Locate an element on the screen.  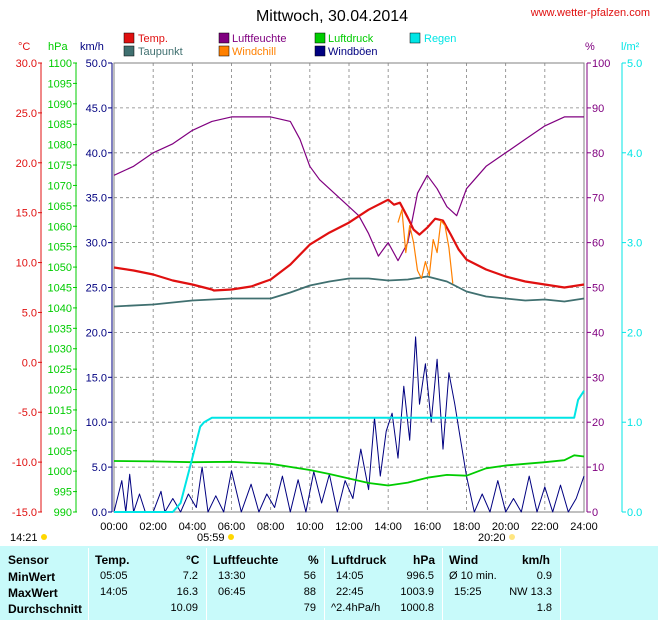
pressure-tick-label: 990 is located at coordinates (63, 513).